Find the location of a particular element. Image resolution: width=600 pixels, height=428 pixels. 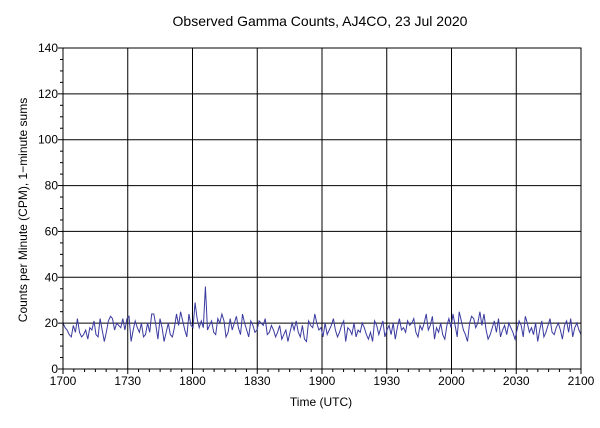

y-tick-label: 40 is located at coordinates (52, 277).